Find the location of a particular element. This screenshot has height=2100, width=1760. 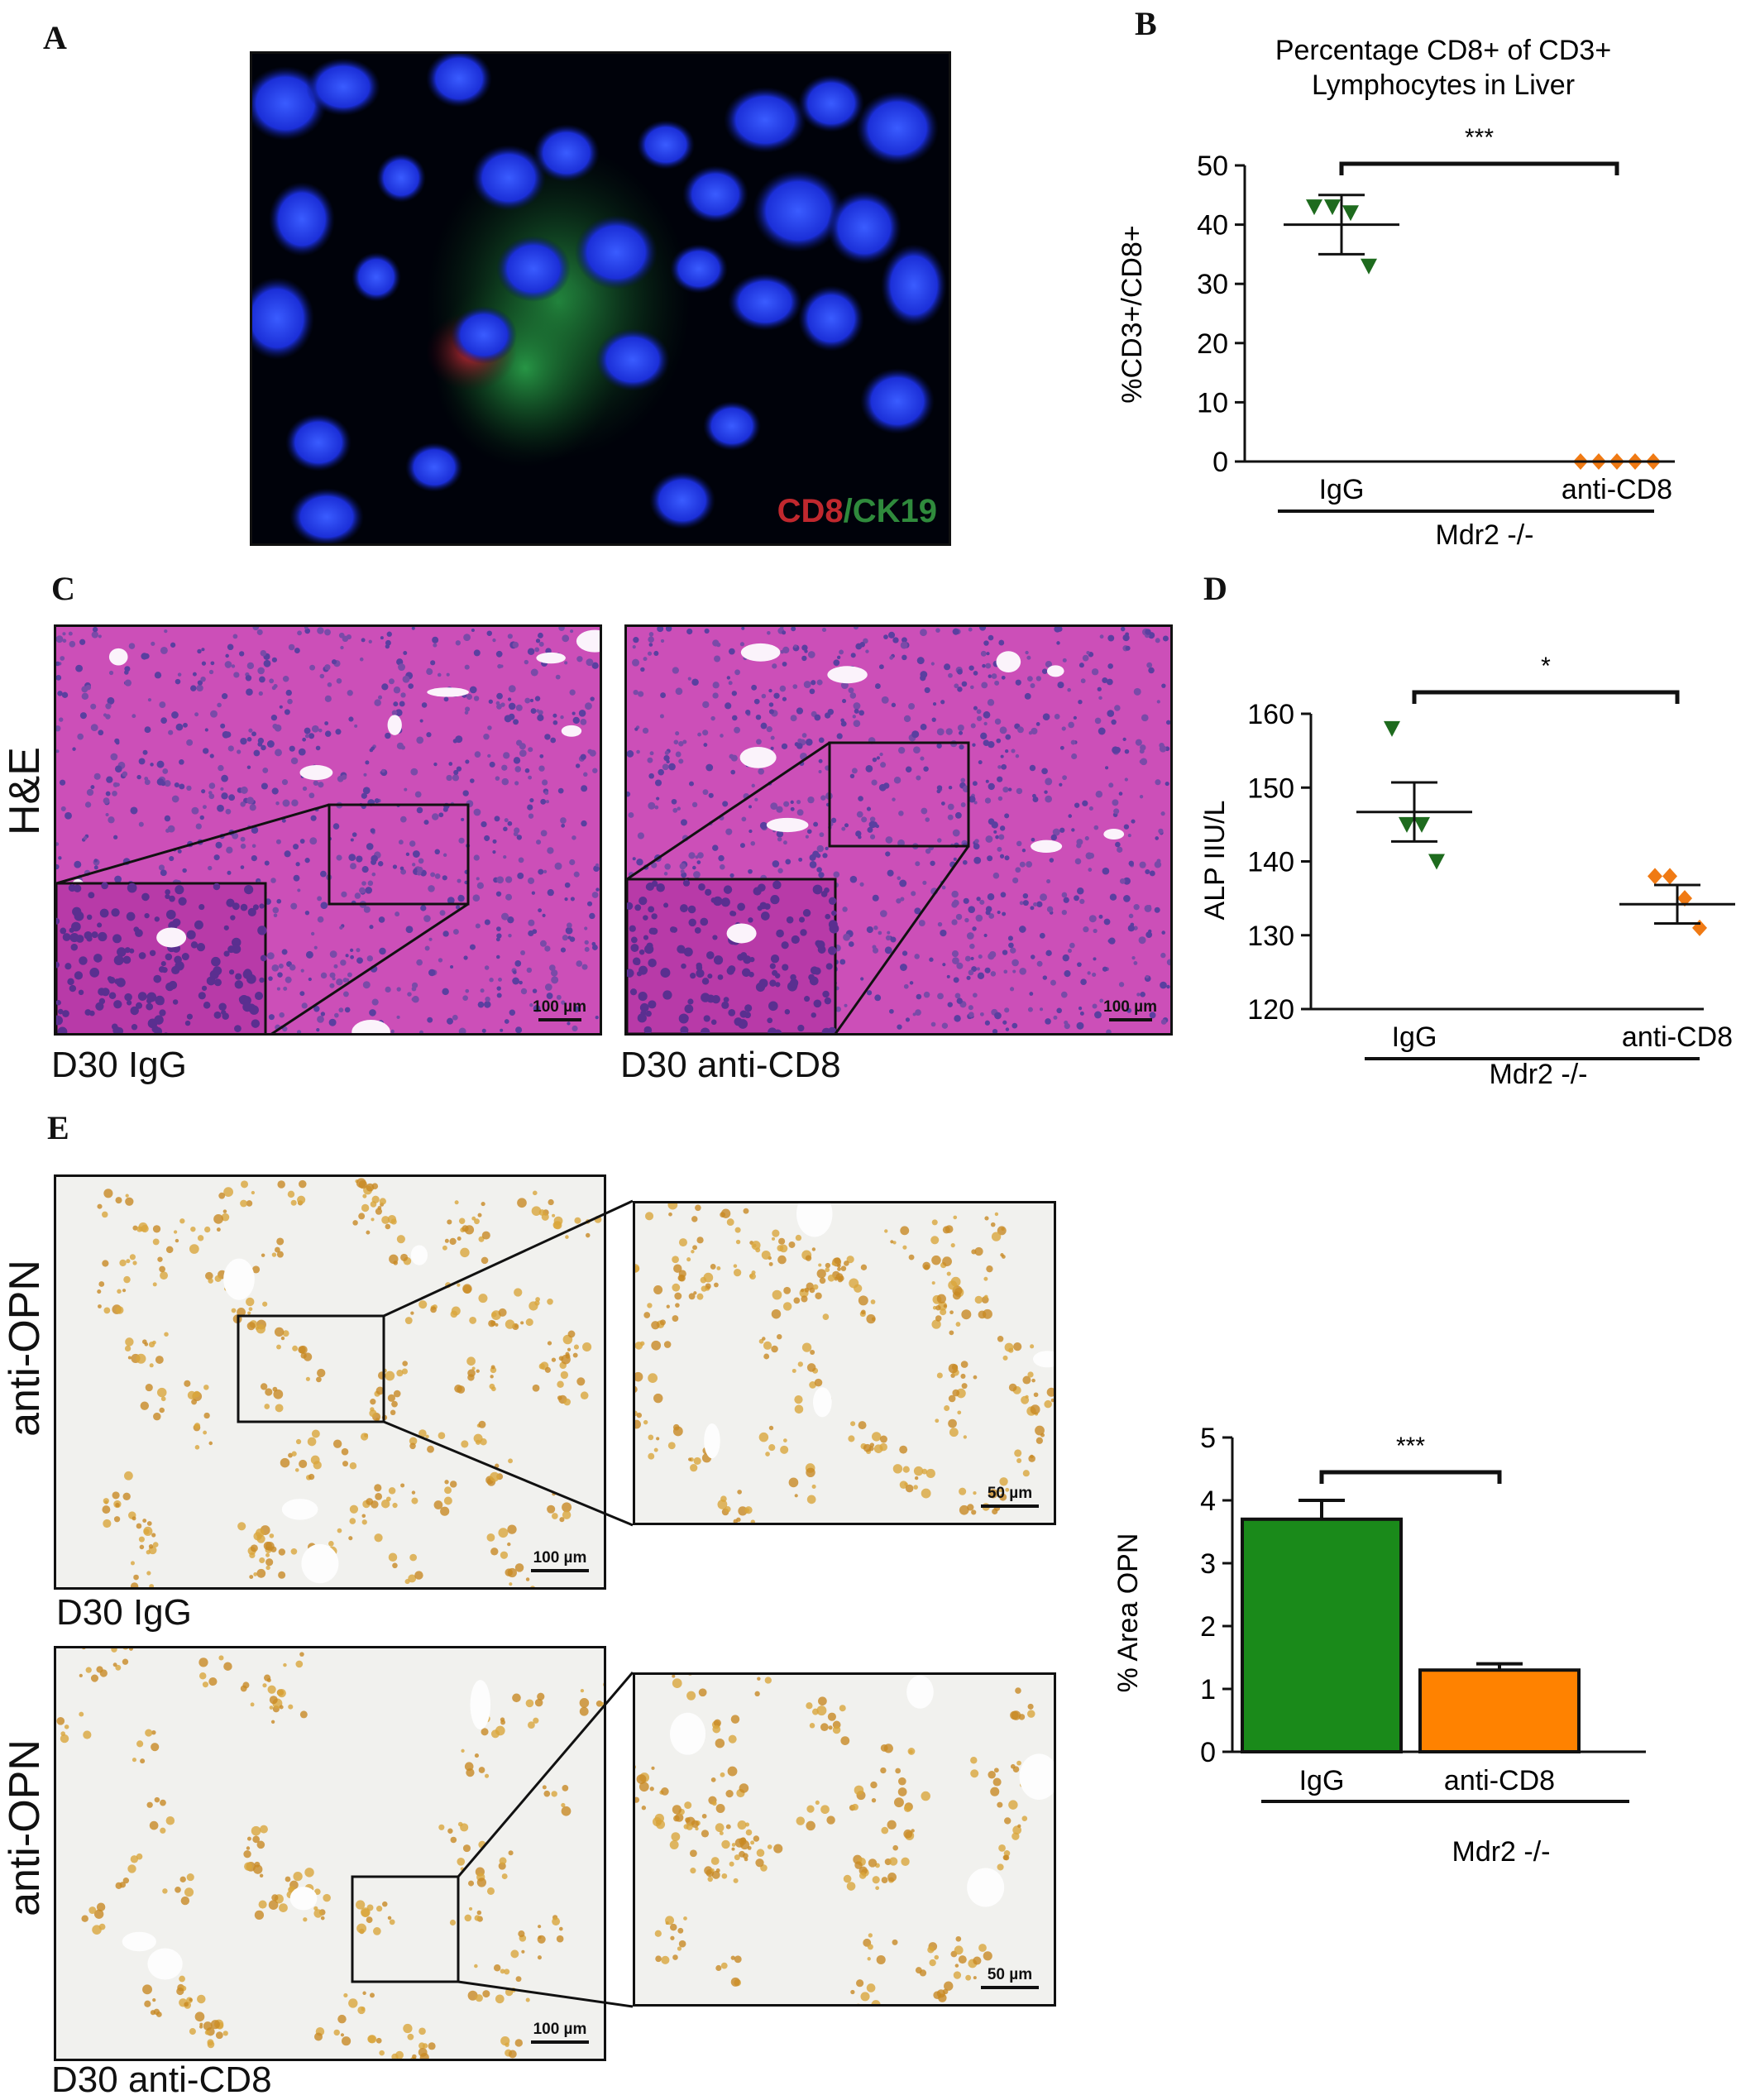

he-vessels is located at coordinates (915, 780).